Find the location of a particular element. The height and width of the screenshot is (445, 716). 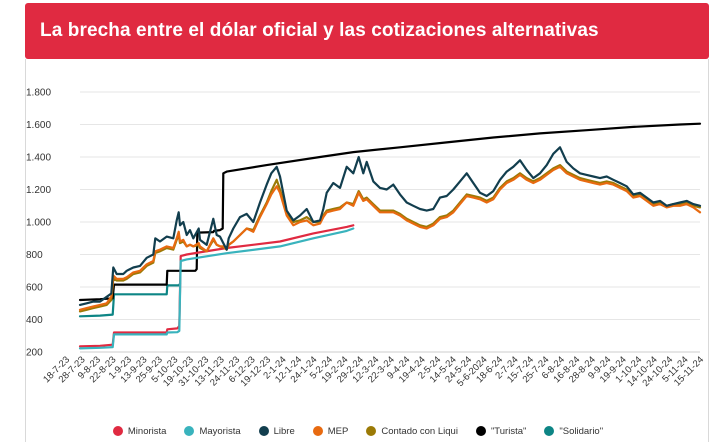

legend-item: Mayorista is located at coordinates (212, 431).